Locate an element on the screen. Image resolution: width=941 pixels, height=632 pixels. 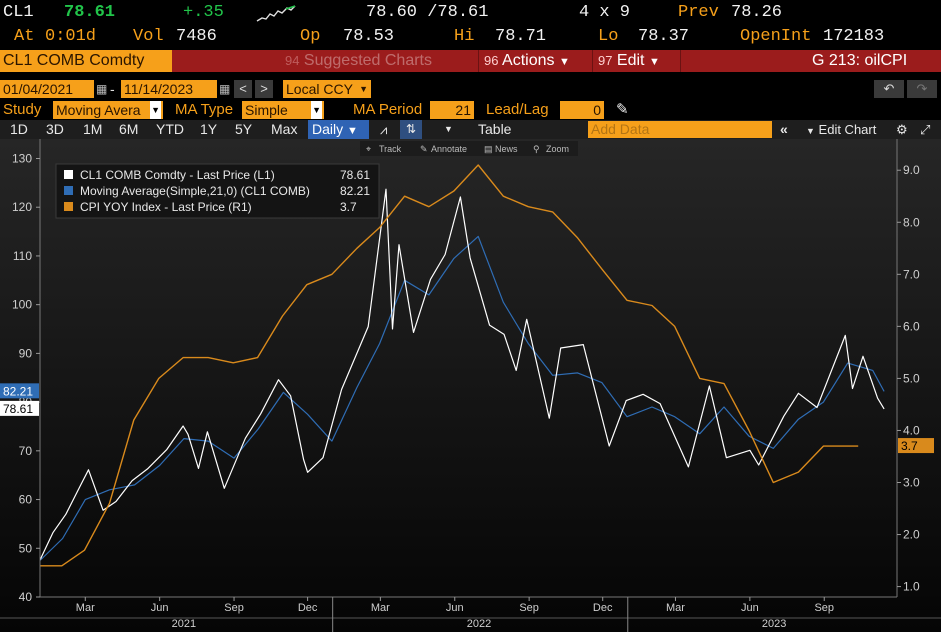
study-select: Moving Avera ▼ is located at coordinates (108, 110).